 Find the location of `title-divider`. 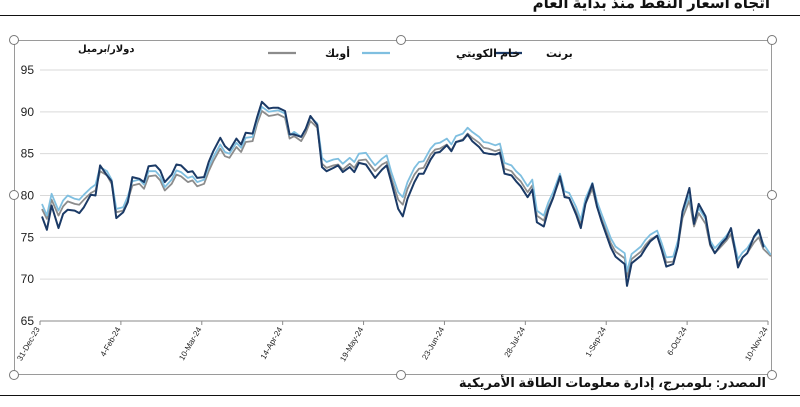

title-divider is located at coordinates (400, 15).